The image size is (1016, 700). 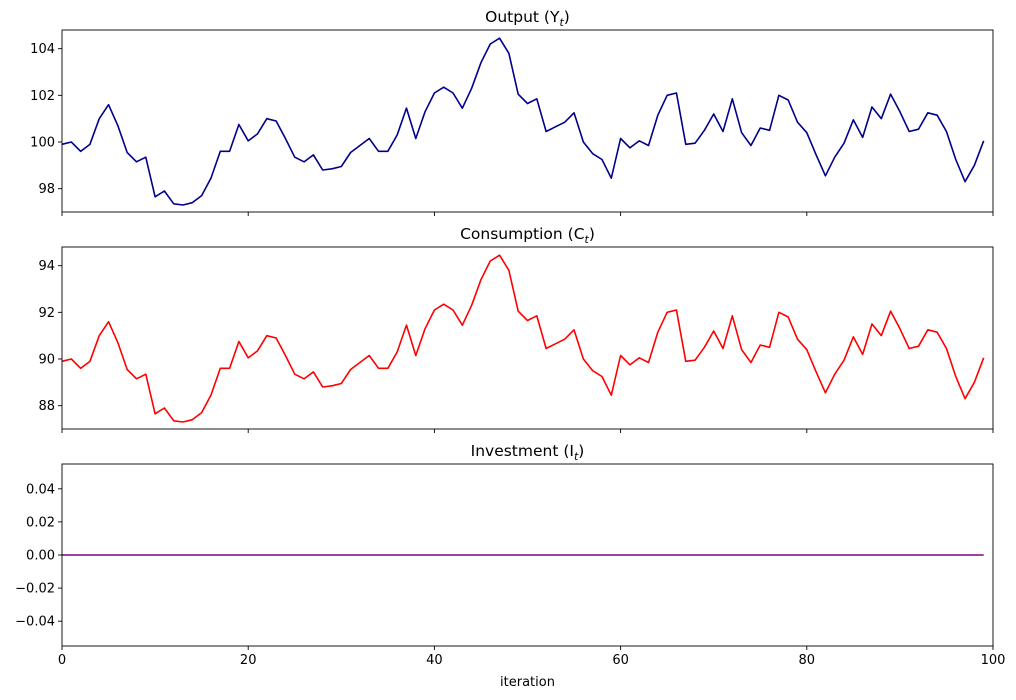 What do you see at coordinates (807, 660) in the screenshot?
I see `investment-xtick-label: 80` at bounding box center [807, 660].